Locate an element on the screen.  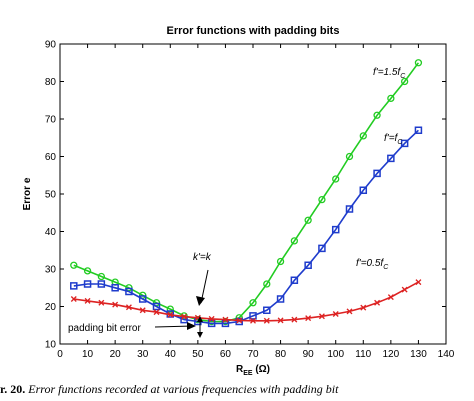
x-tick-label: 30 is located at coordinates (143, 354).